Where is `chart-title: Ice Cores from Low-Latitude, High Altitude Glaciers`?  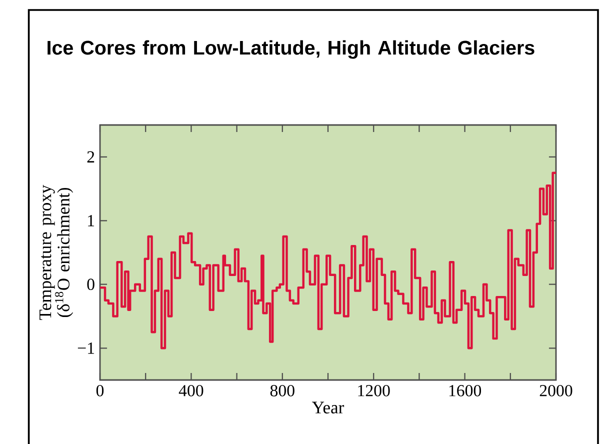 chart-title: Ice Cores from Low-Latitude, High Altitude Glaciers is located at coordinates (291, 49).